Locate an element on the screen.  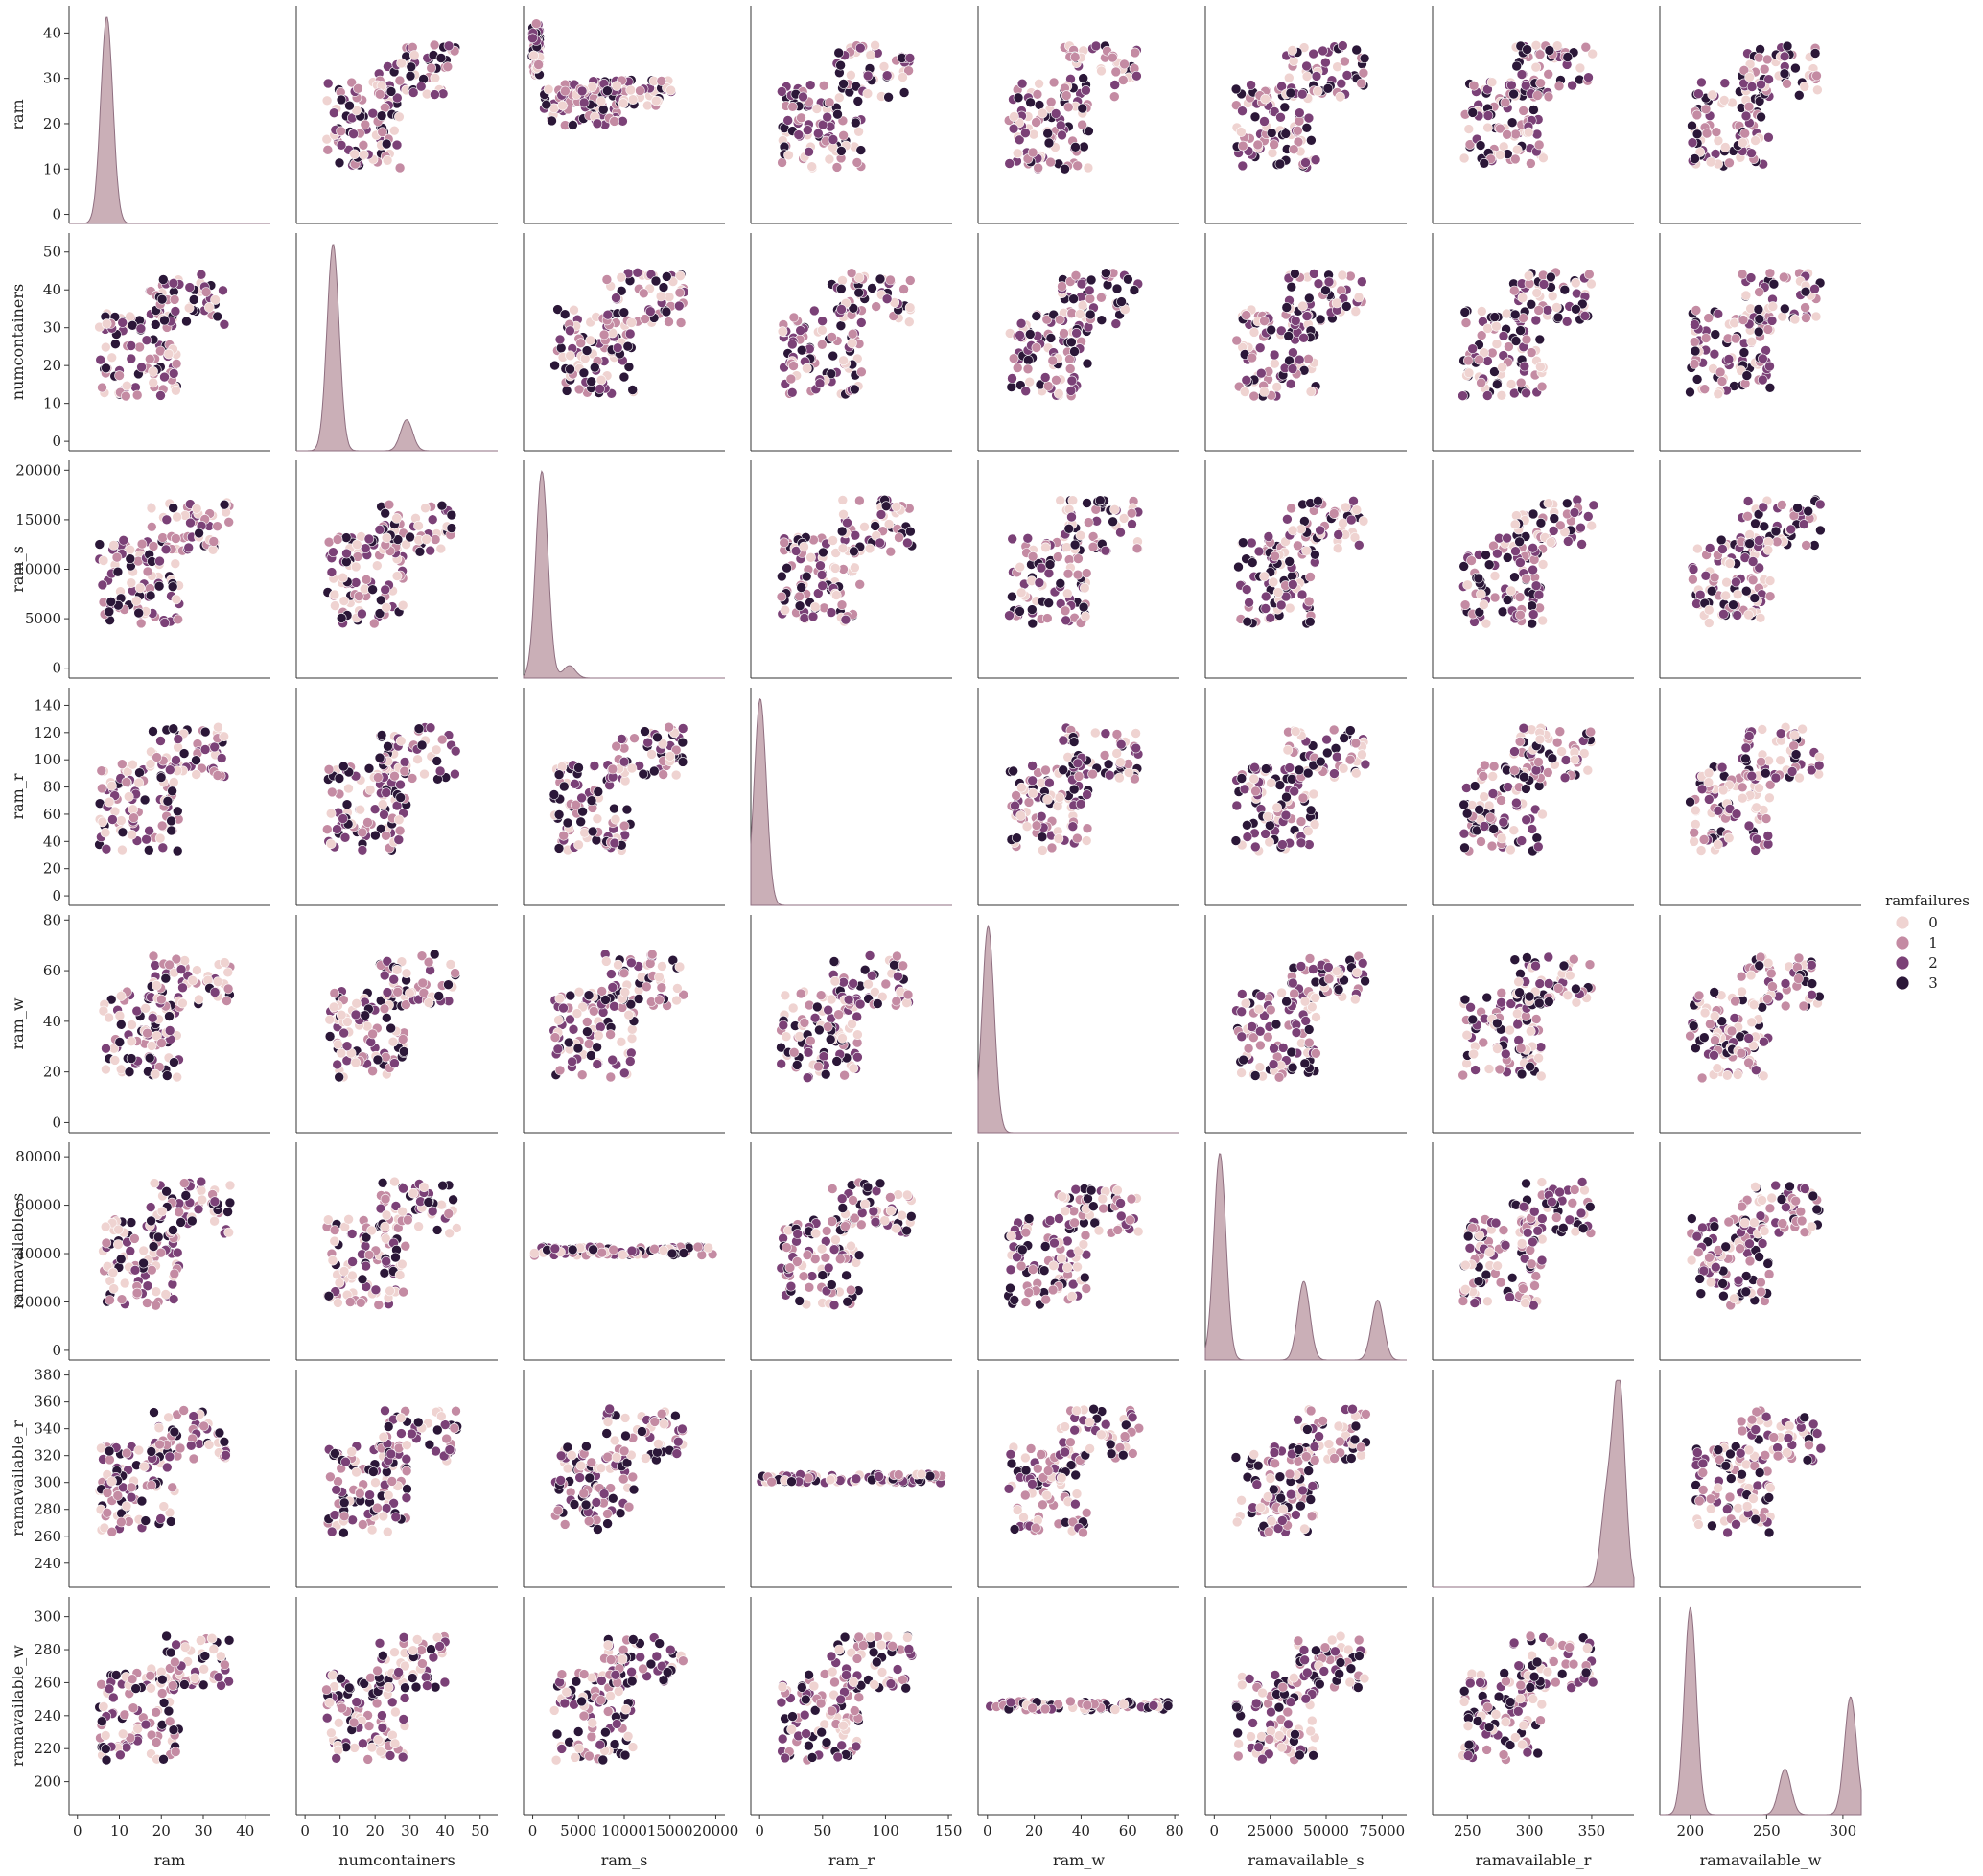
y-tick-label: 40 is located at coordinates (52, 1021).